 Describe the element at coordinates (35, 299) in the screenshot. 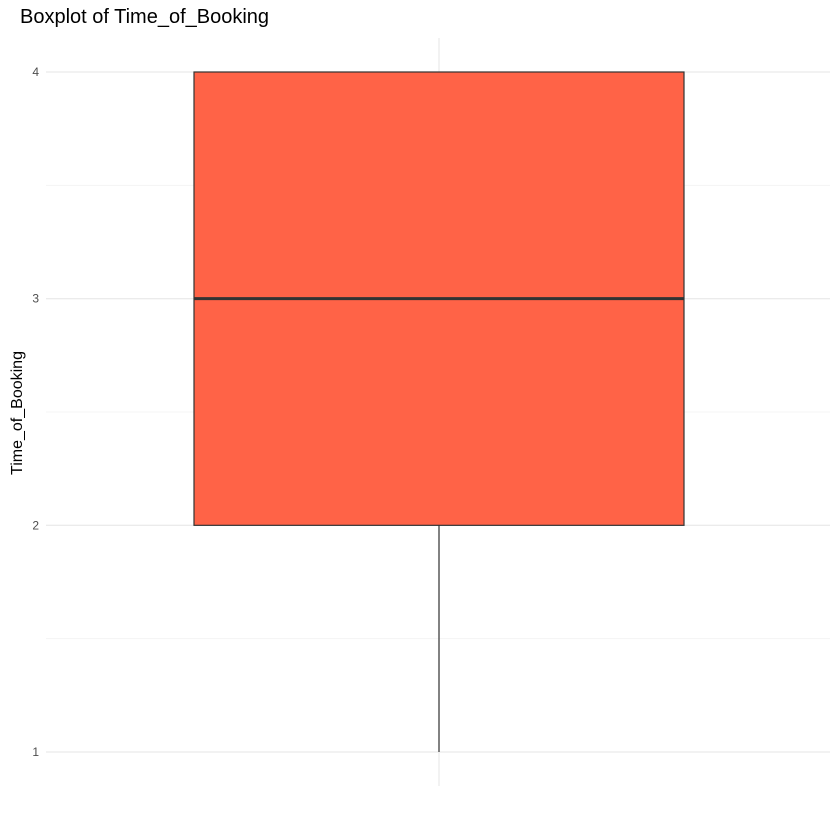

I see `y-tick-label: 3` at that location.